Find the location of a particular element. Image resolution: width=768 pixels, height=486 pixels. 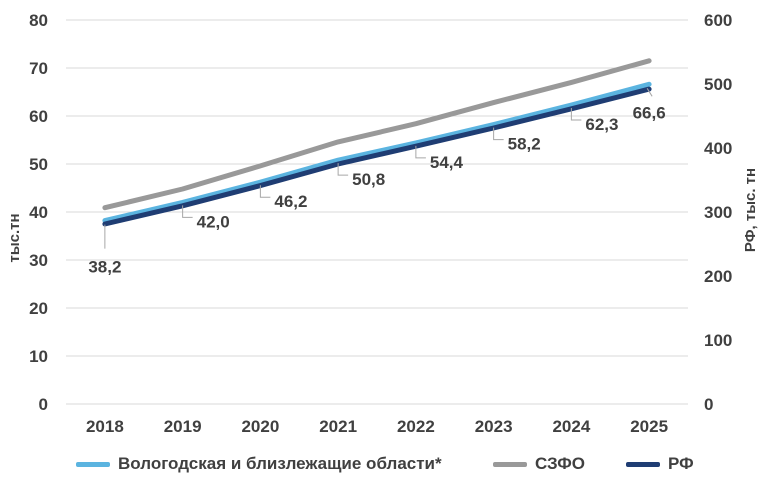

leader-line-2021 is located at coordinates (343, 169).